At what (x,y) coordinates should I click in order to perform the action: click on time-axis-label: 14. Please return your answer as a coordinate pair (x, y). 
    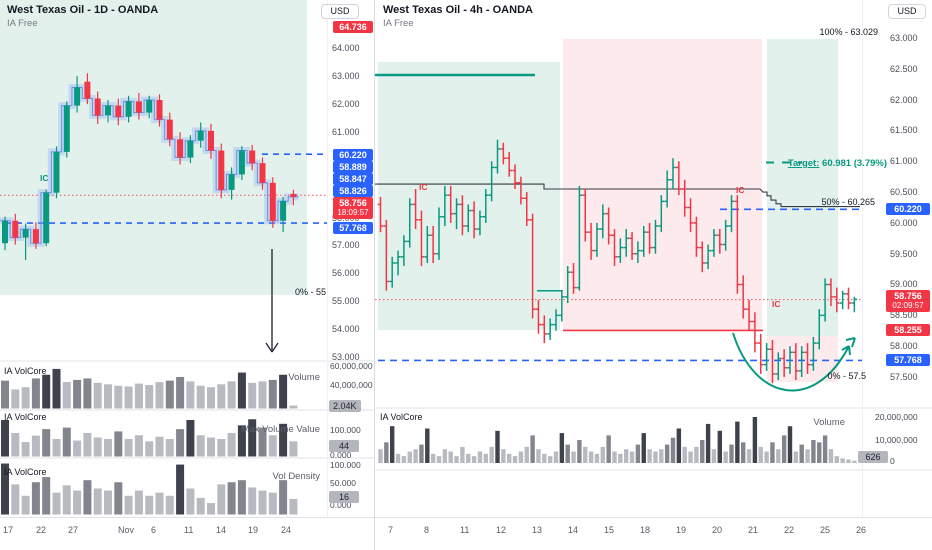
    Looking at the image, I should click on (221, 530).